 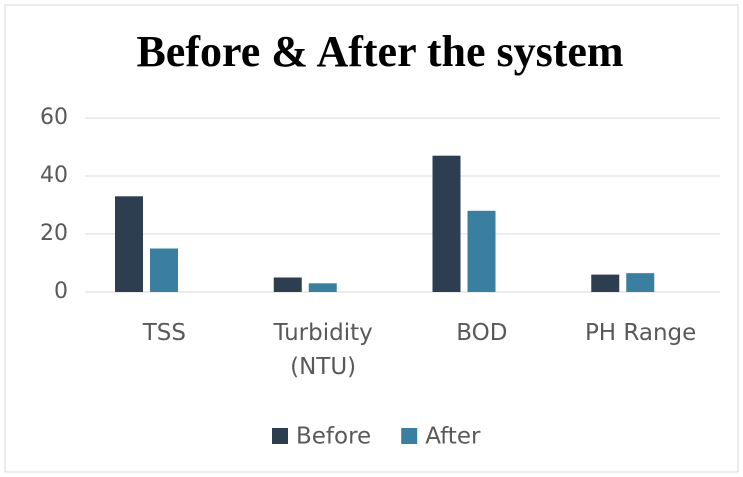 I want to click on x-tick-label: Turbidity (NTU), so click(x=323, y=350).